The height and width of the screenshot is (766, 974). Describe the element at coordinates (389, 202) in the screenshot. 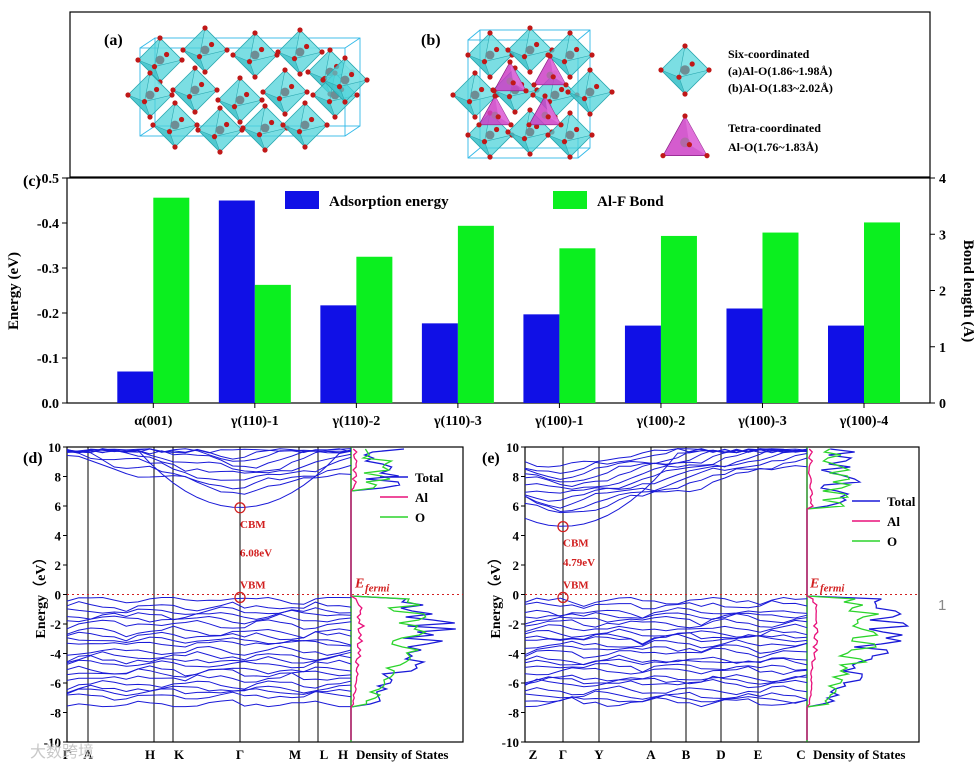

I see `legend-label-adsorption: Adsorption energy` at that location.